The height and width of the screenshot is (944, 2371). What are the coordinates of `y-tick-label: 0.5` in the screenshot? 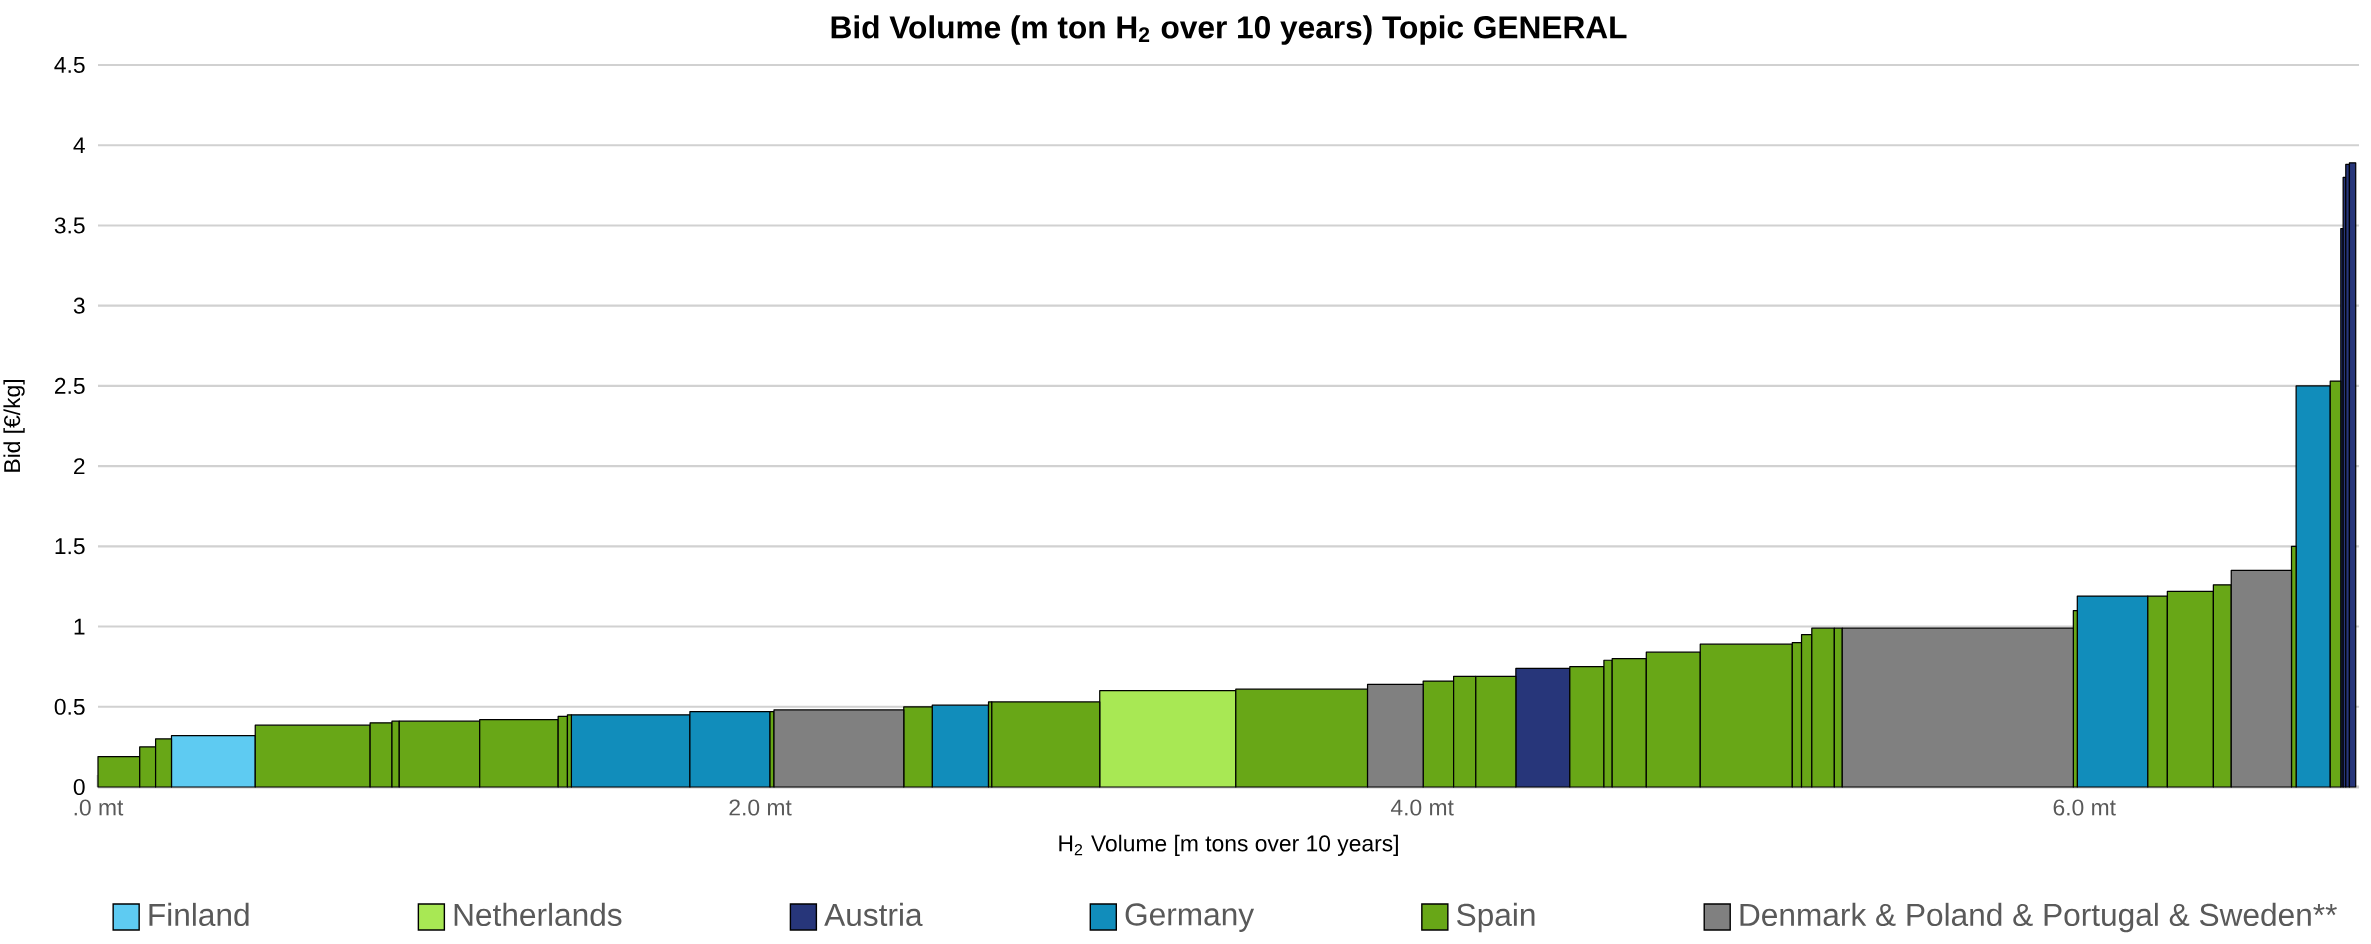 It's located at (69, 706).